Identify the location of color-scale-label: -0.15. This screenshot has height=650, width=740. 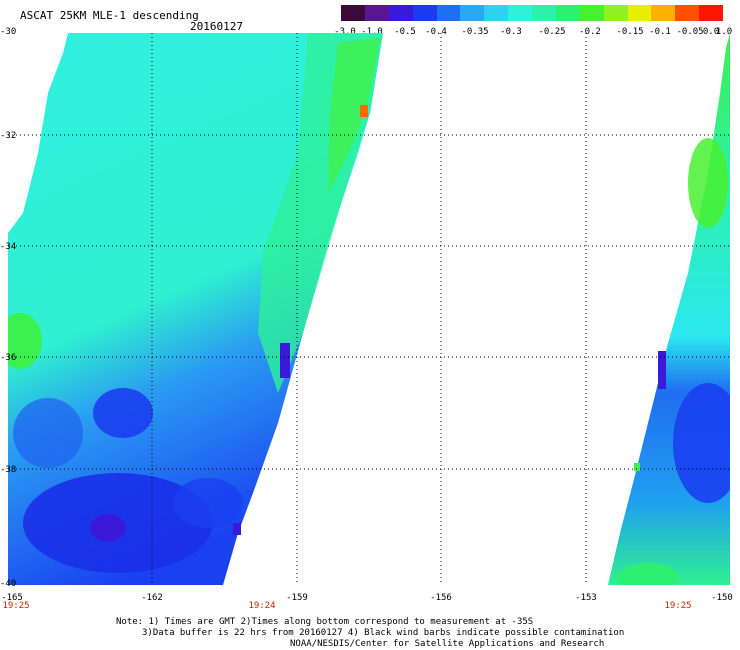
(630, 32).